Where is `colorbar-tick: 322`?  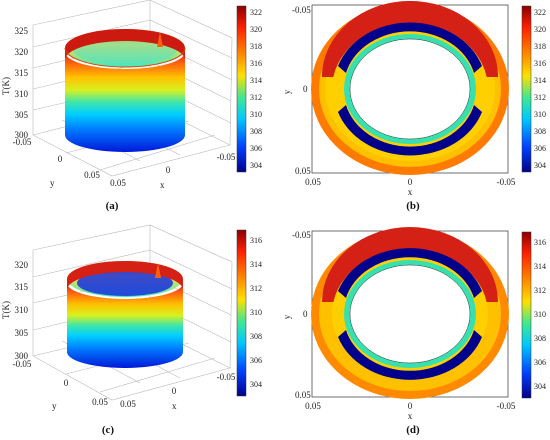 colorbar-tick: 322 is located at coordinates (256, 12).